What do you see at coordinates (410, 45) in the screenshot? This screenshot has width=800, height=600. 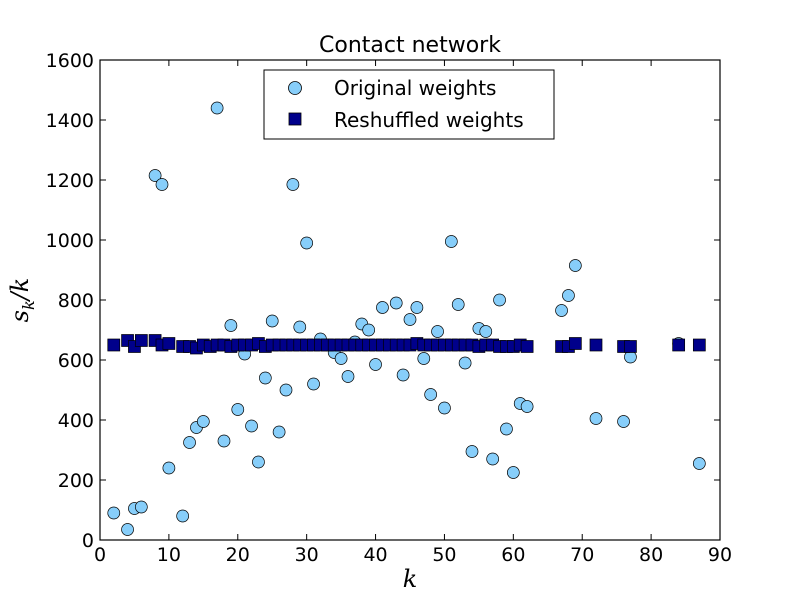 I see `chart-title: Contact network` at bounding box center [410, 45].